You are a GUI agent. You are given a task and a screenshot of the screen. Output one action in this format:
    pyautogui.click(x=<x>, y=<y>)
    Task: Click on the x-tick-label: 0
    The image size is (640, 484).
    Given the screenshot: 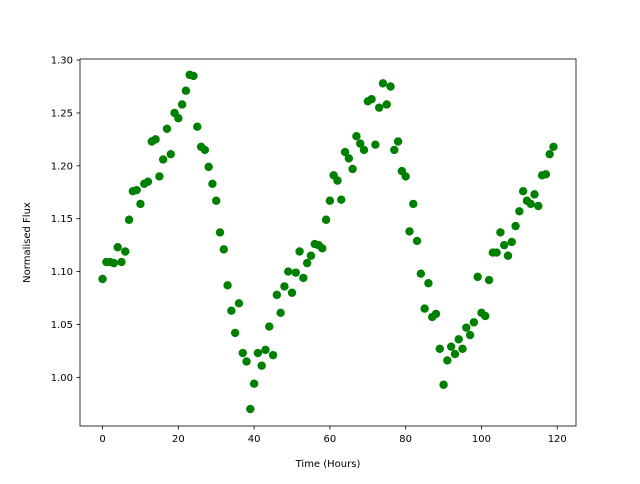 What is the action you would take?
    pyautogui.click(x=102, y=439)
    